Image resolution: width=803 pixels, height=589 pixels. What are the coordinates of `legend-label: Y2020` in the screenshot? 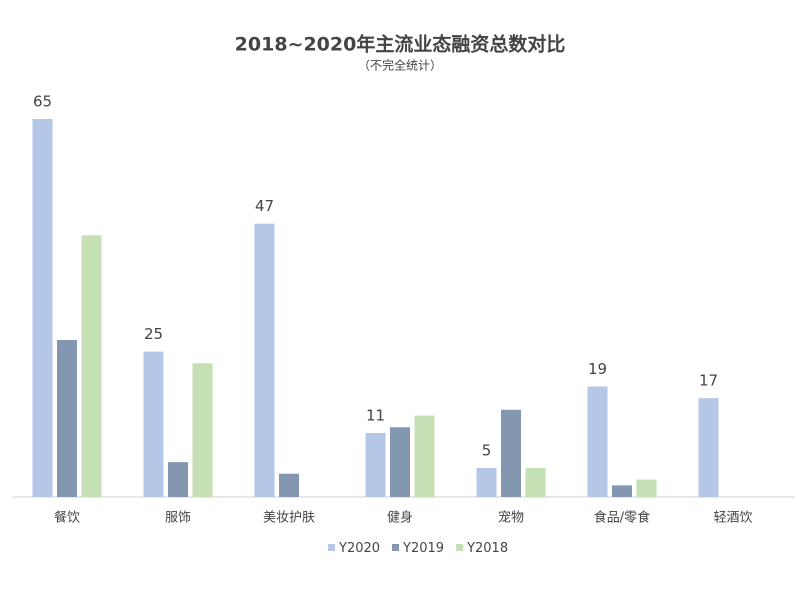 It's located at (359, 548).